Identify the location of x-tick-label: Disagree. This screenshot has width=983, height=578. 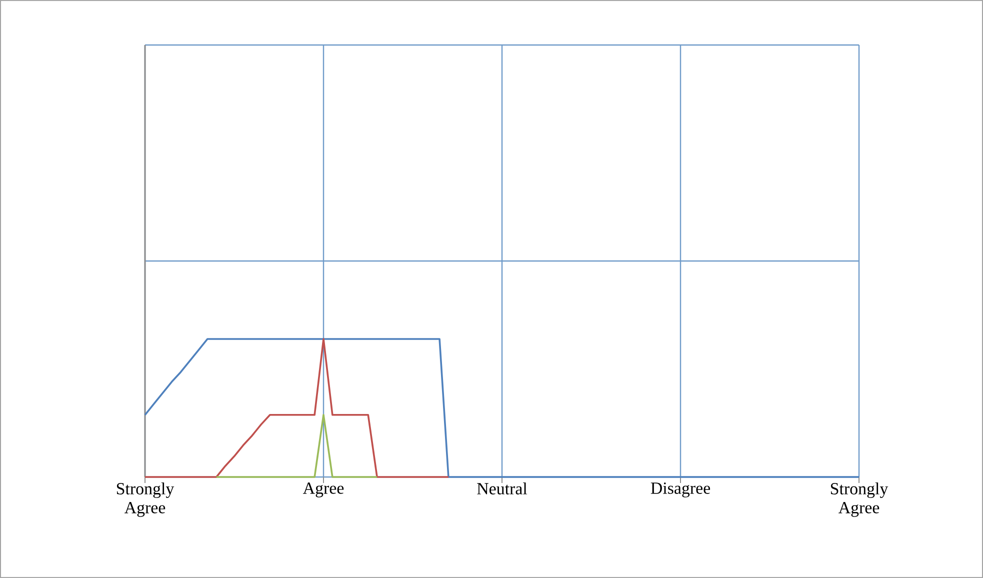
(680, 490).